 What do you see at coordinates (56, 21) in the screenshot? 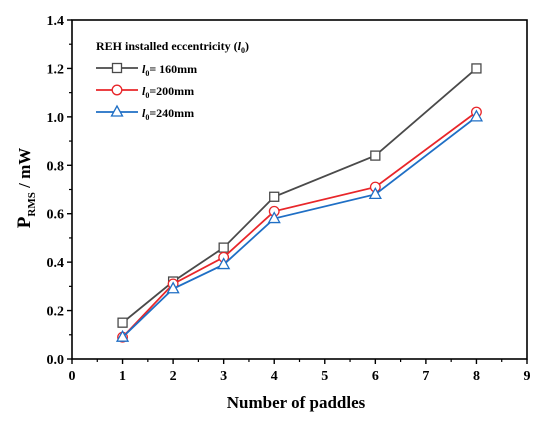
I see `y-tick-label: 1.4` at bounding box center [56, 21].